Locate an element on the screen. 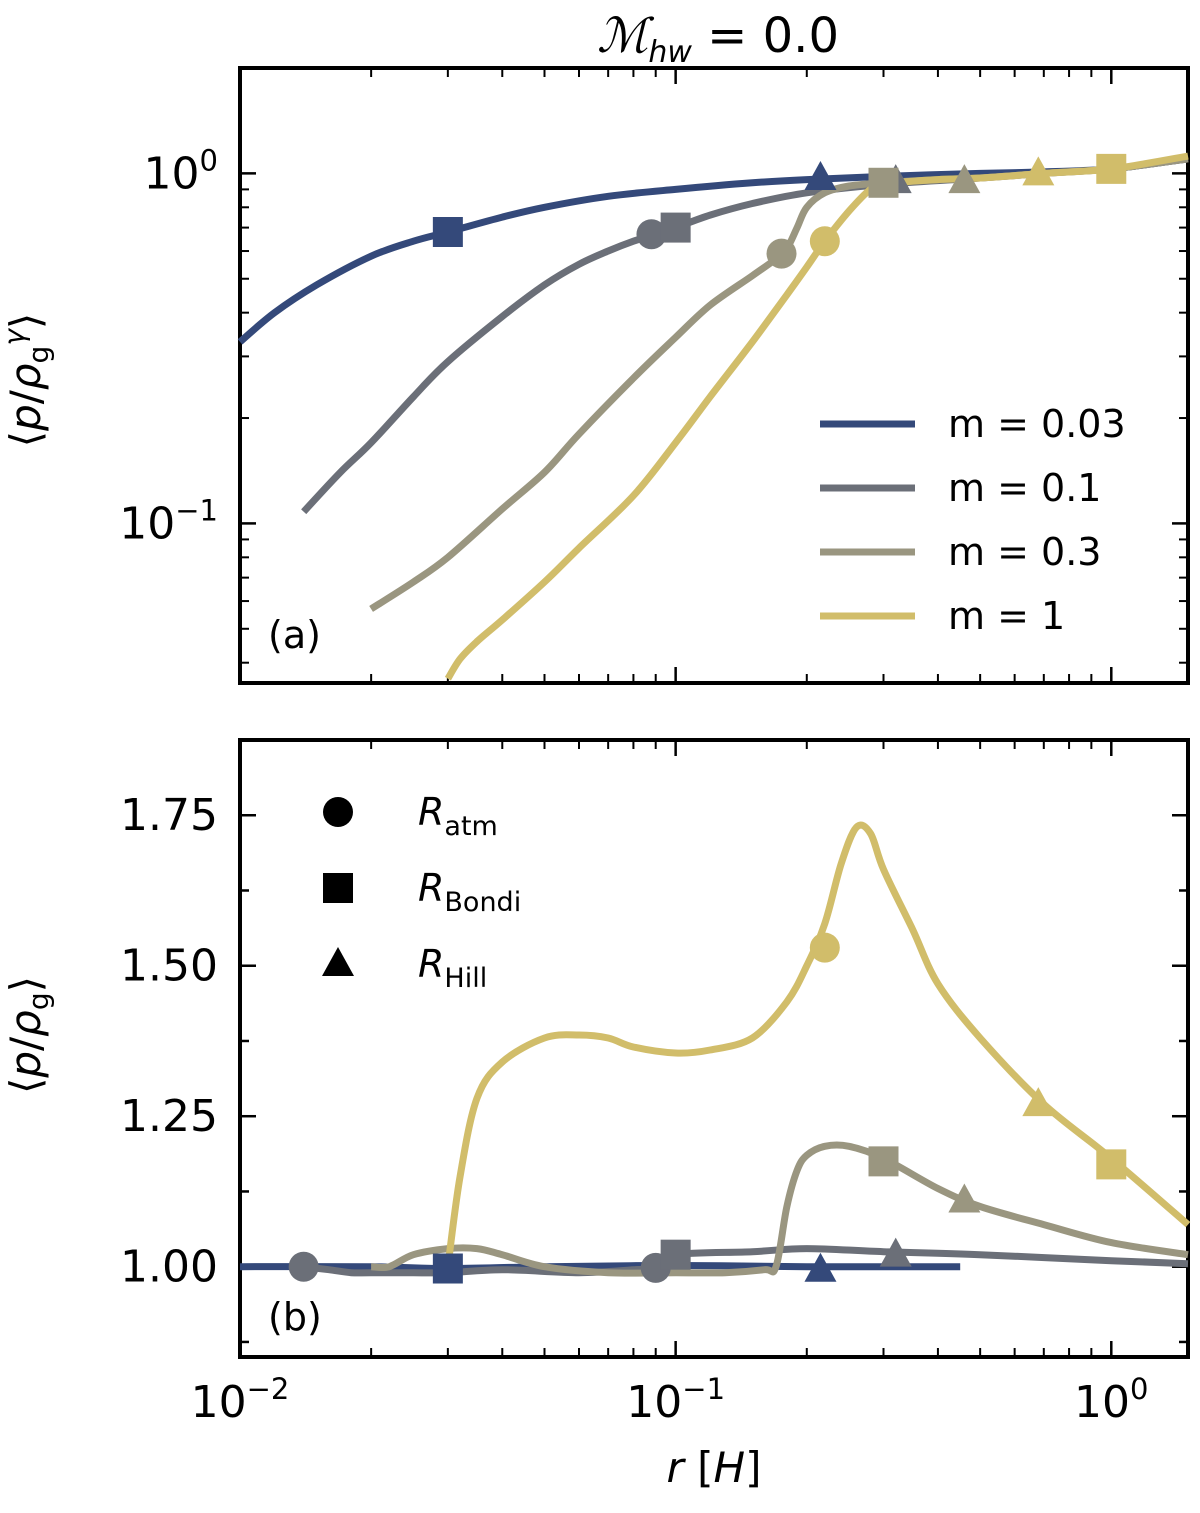 This screenshot has width=1200, height=1513. x-tick-label: 10⁻² is located at coordinates (240, 1400).